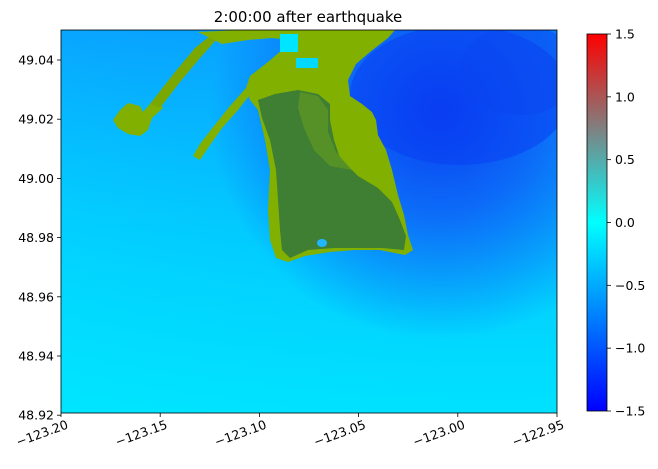  Describe the element at coordinates (625, 96) in the screenshot. I see `colorbar-tick-label: 1.0` at that location.